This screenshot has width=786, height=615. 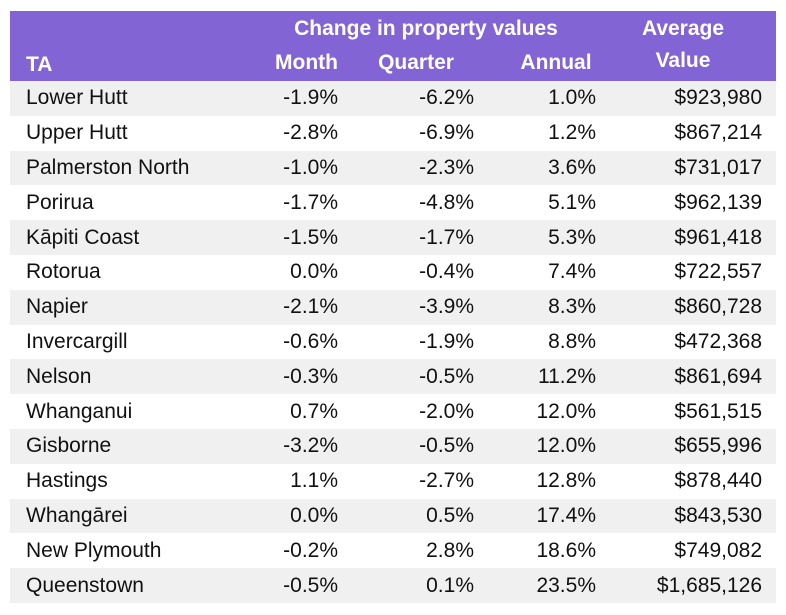 I want to click on cell-annual: 17.4%, so click(x=566, y=515).